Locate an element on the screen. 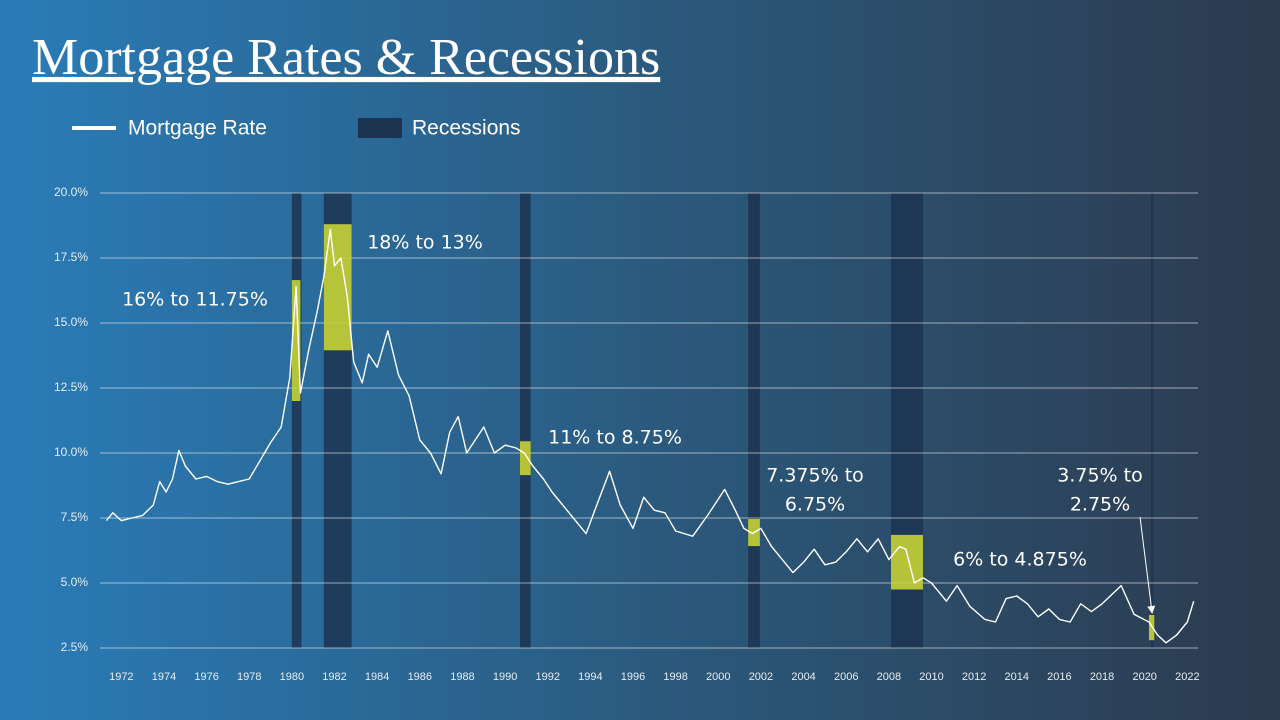 The height and width of the screenshot is (720, 1280). x-tick-label: 2018 is located at coordinates (1102, 677).